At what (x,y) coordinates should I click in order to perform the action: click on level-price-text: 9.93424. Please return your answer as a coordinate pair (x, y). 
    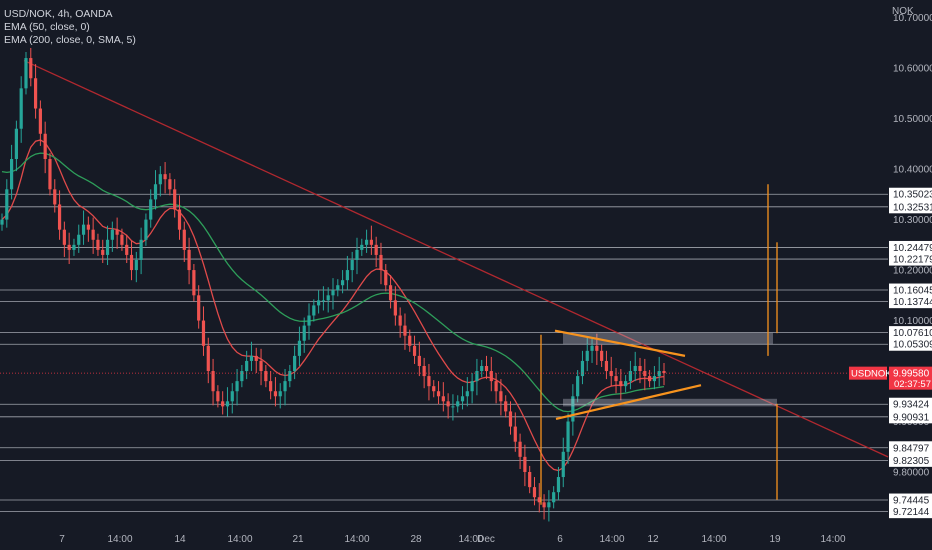
    Looking at the image, I should click on (911, 405).